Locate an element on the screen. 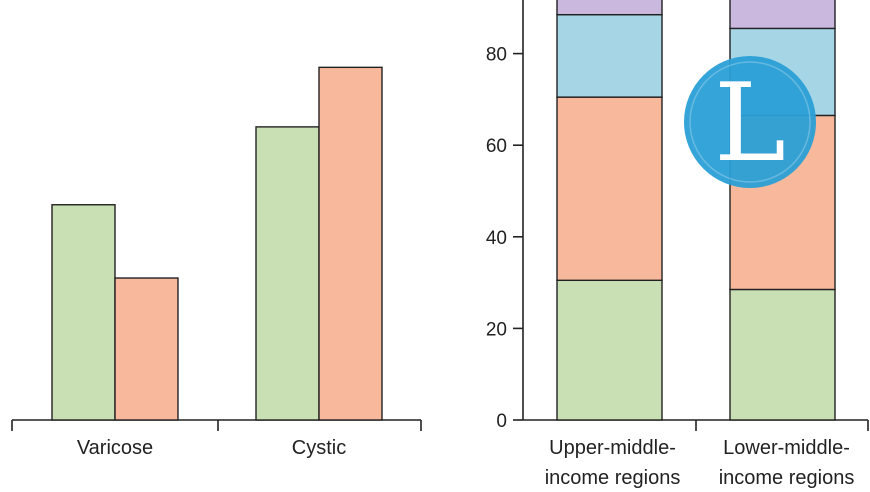 This screenshot has height=492, width=870. left-bar-varicose-s2 is located at coordinates (146, 349).